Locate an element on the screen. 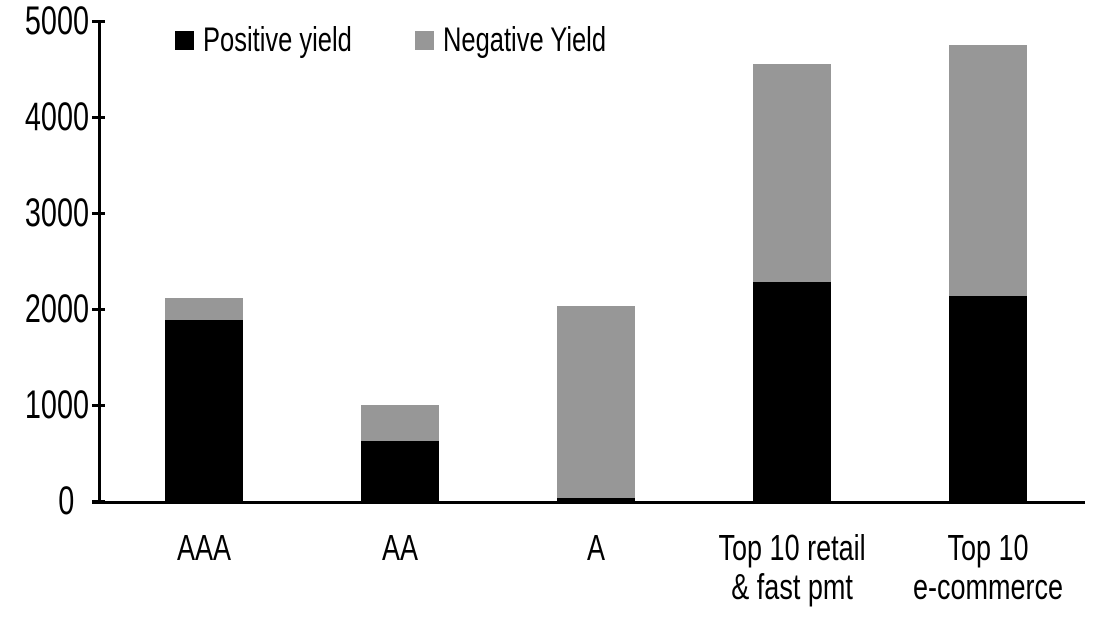 The image size is (1102, 618). bar-segment-negative-top-10-retail is located at coordinates (792, 173).